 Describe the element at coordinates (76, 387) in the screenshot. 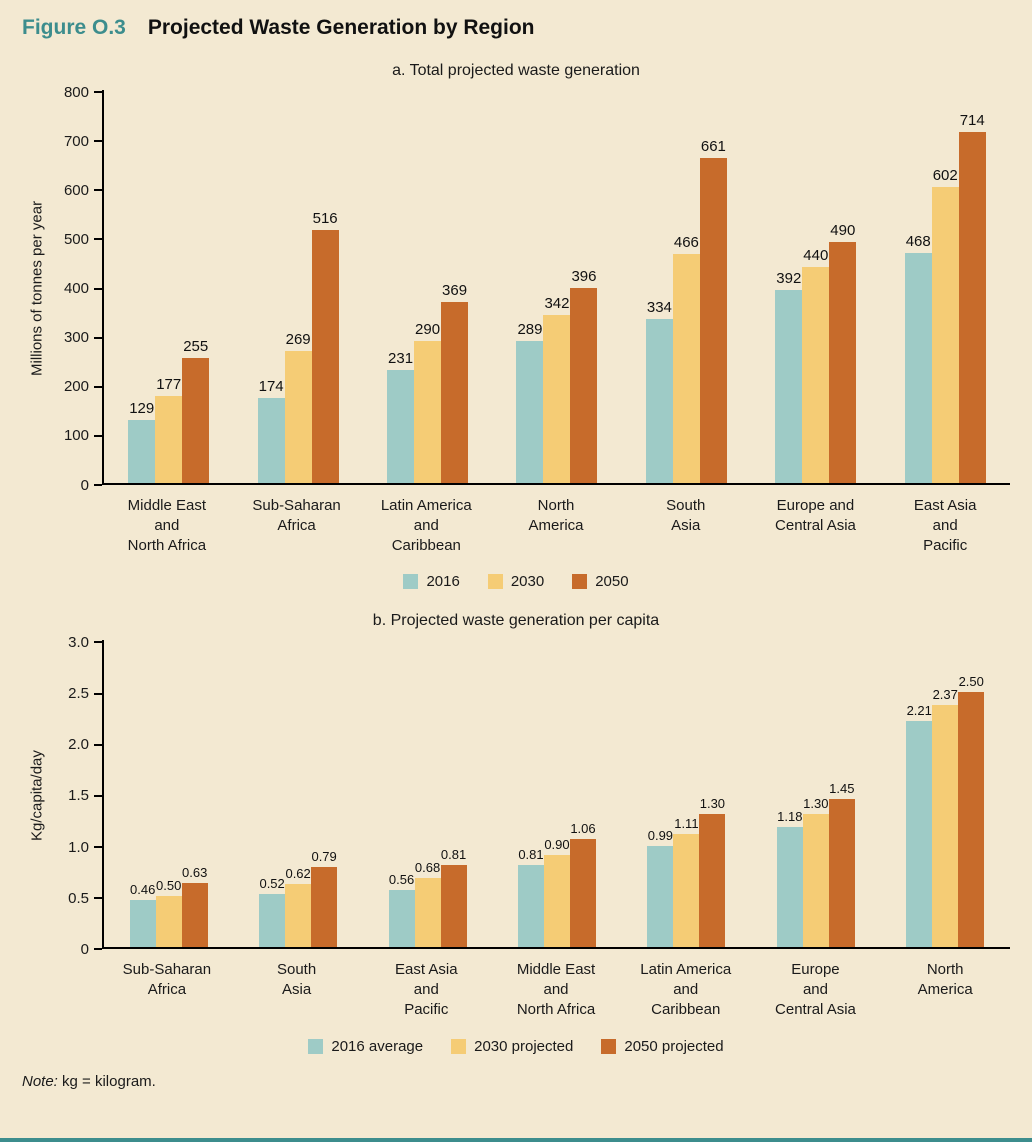

I see `y-tick-label: 200` at that location.